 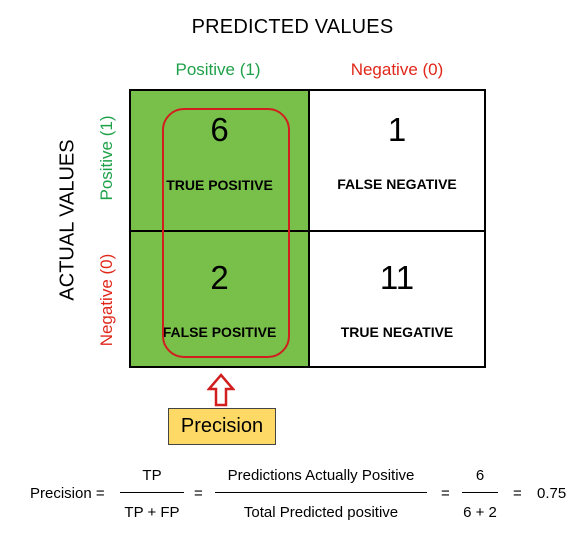 I want to click on formula-result: 0.75, so click(x=552, y=493).